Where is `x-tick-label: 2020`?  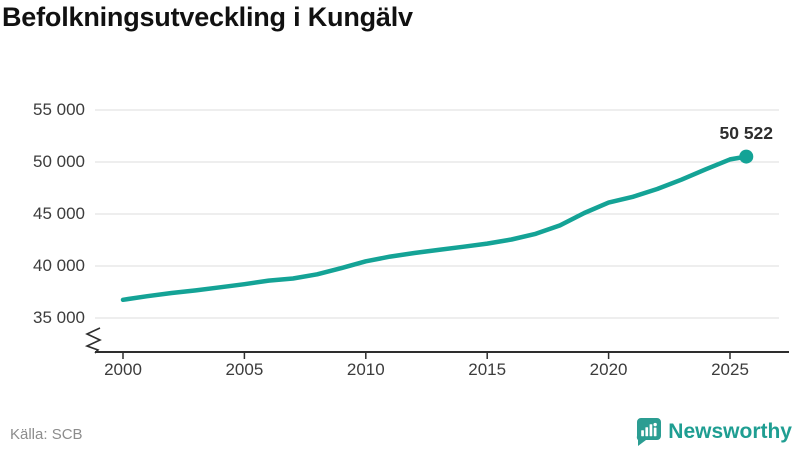 x-tick-label: 2020 is located at coordinates (608, 369).